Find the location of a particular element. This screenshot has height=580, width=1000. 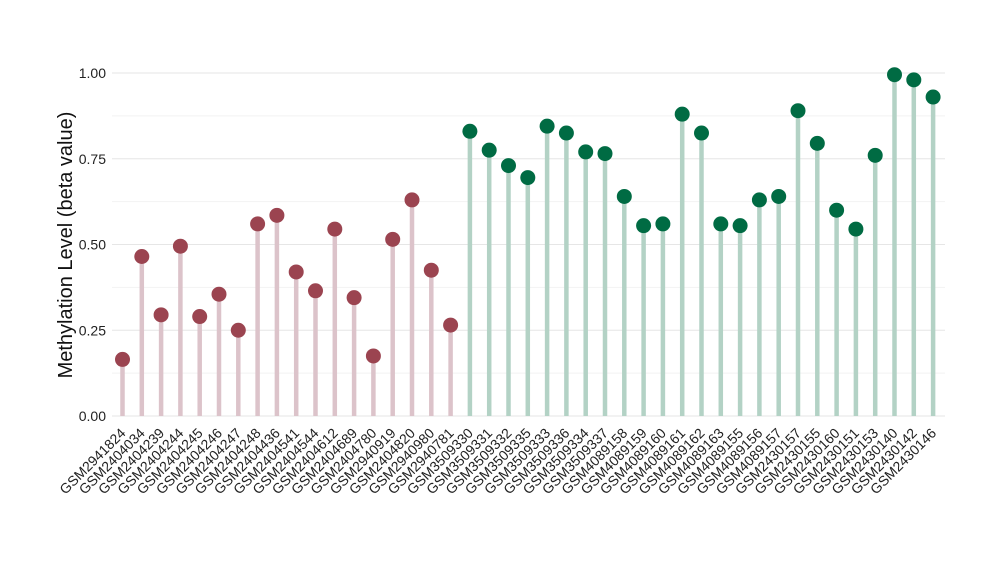

y-tick-label: 0.50 is located at coordinates (92, 245).